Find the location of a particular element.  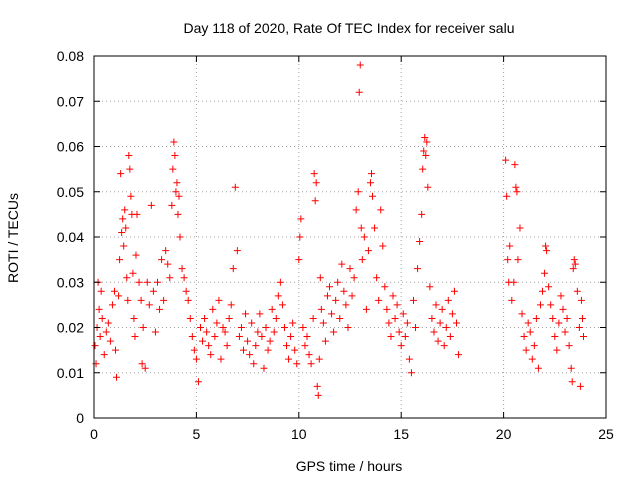

x-tick-label: 20 is located at coordinates (504, 434).